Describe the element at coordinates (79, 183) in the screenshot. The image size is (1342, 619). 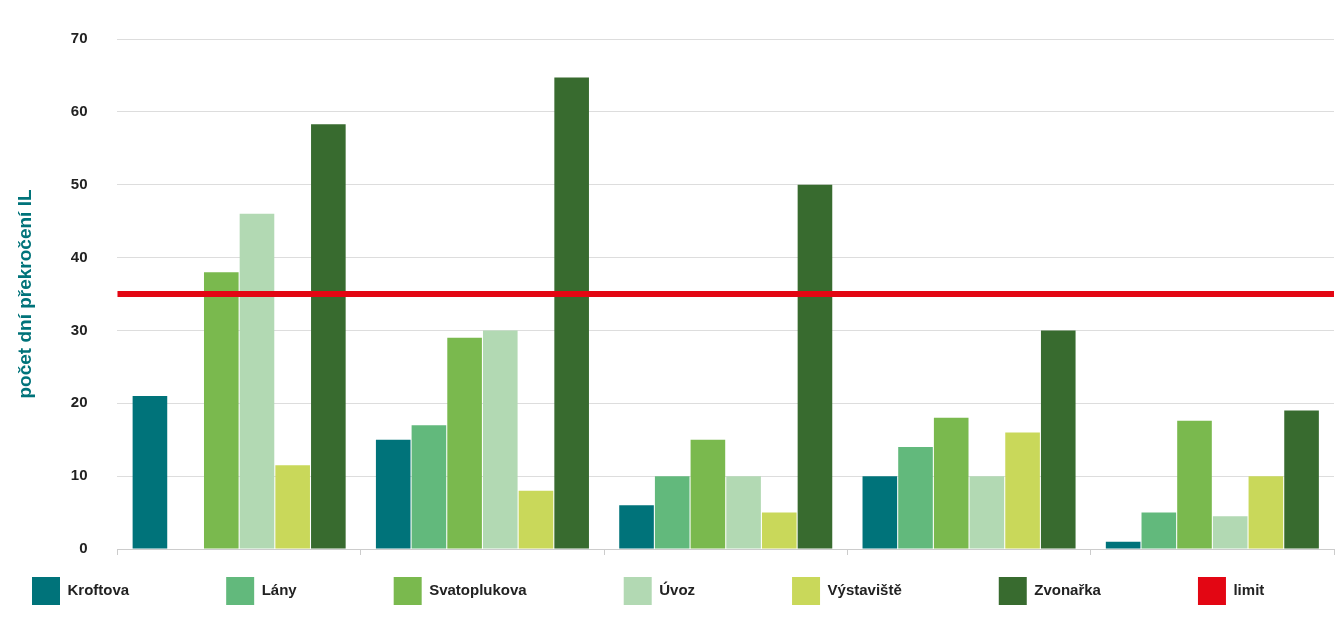
I see `y-tick-label: 50` at that location.